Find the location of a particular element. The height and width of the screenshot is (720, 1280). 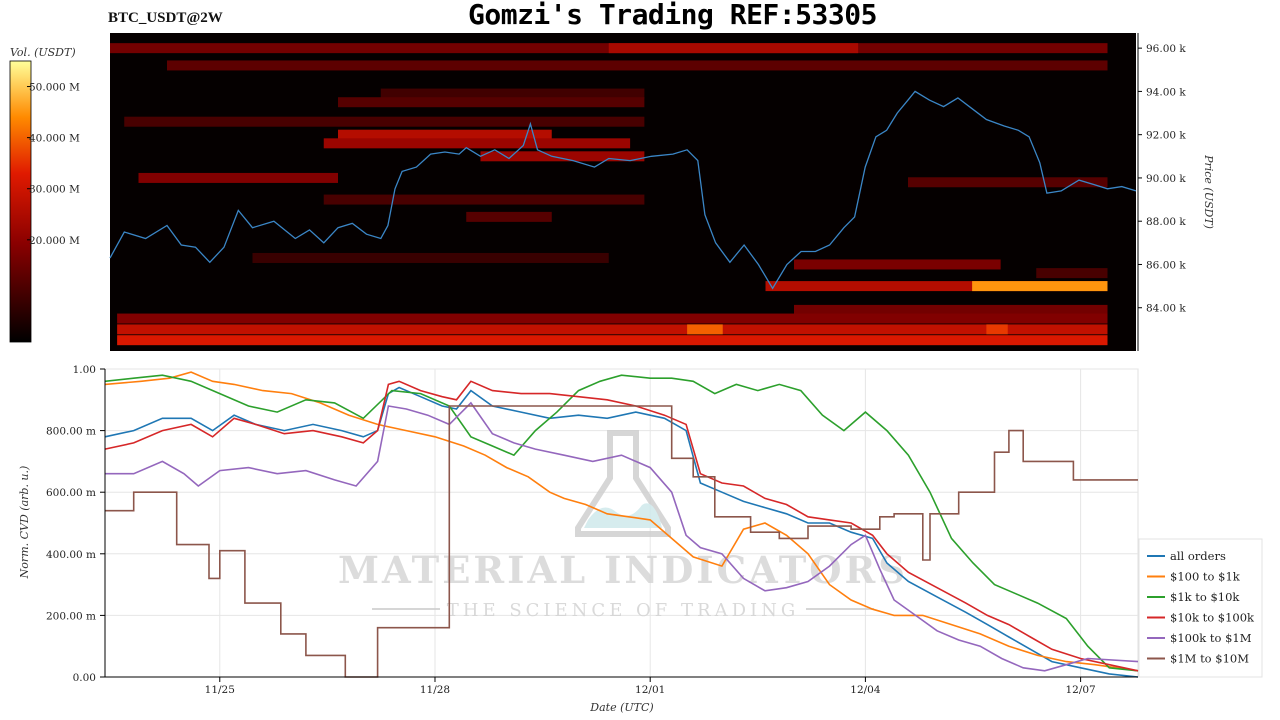

price-tick-label: 88.00 k is located at coordinates (1166, 222).